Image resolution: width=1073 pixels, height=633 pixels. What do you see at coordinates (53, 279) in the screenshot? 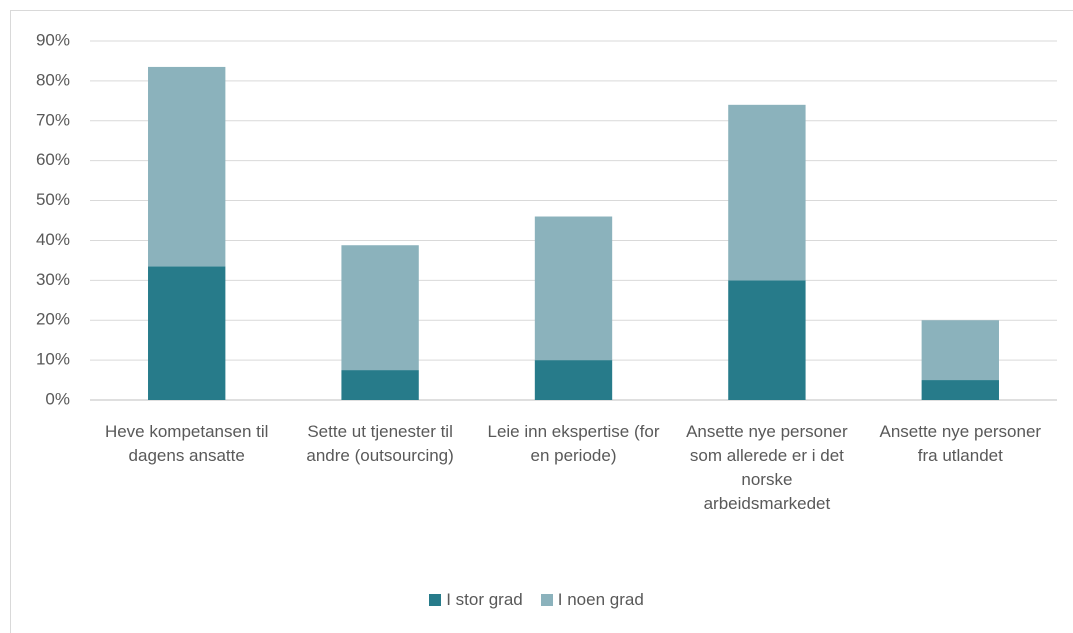
I see `y-tick-label: 30%` at bounding box center [53, 279].